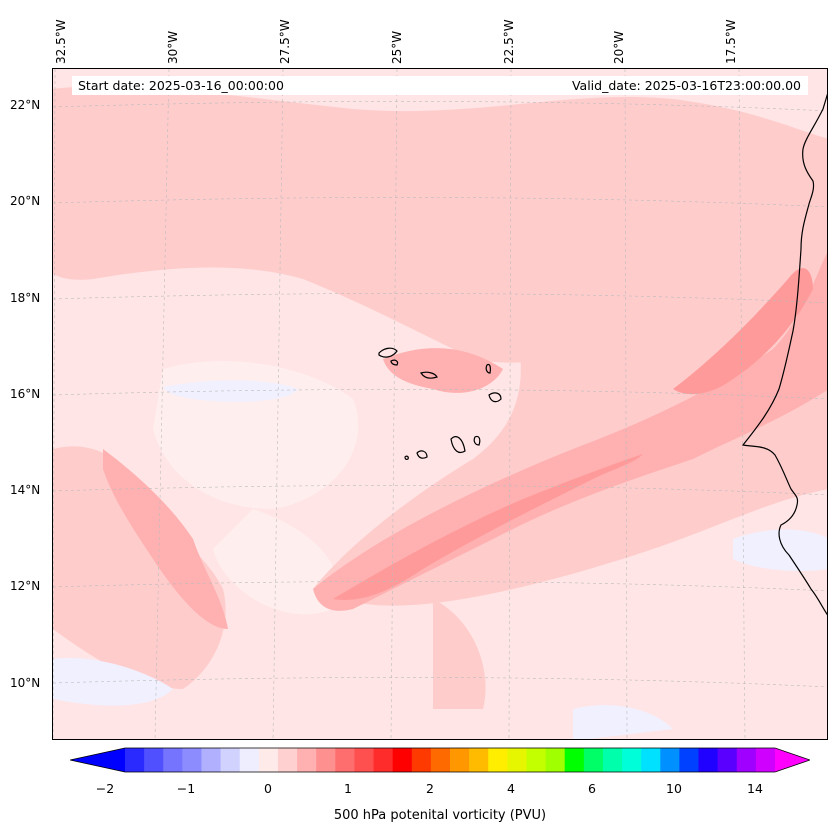 The image size is (837, 836). What do you see at coordinates (61, 41) in the screenshot?
I see `lon-label: 32.5°W` at bounding box center [61, 41].